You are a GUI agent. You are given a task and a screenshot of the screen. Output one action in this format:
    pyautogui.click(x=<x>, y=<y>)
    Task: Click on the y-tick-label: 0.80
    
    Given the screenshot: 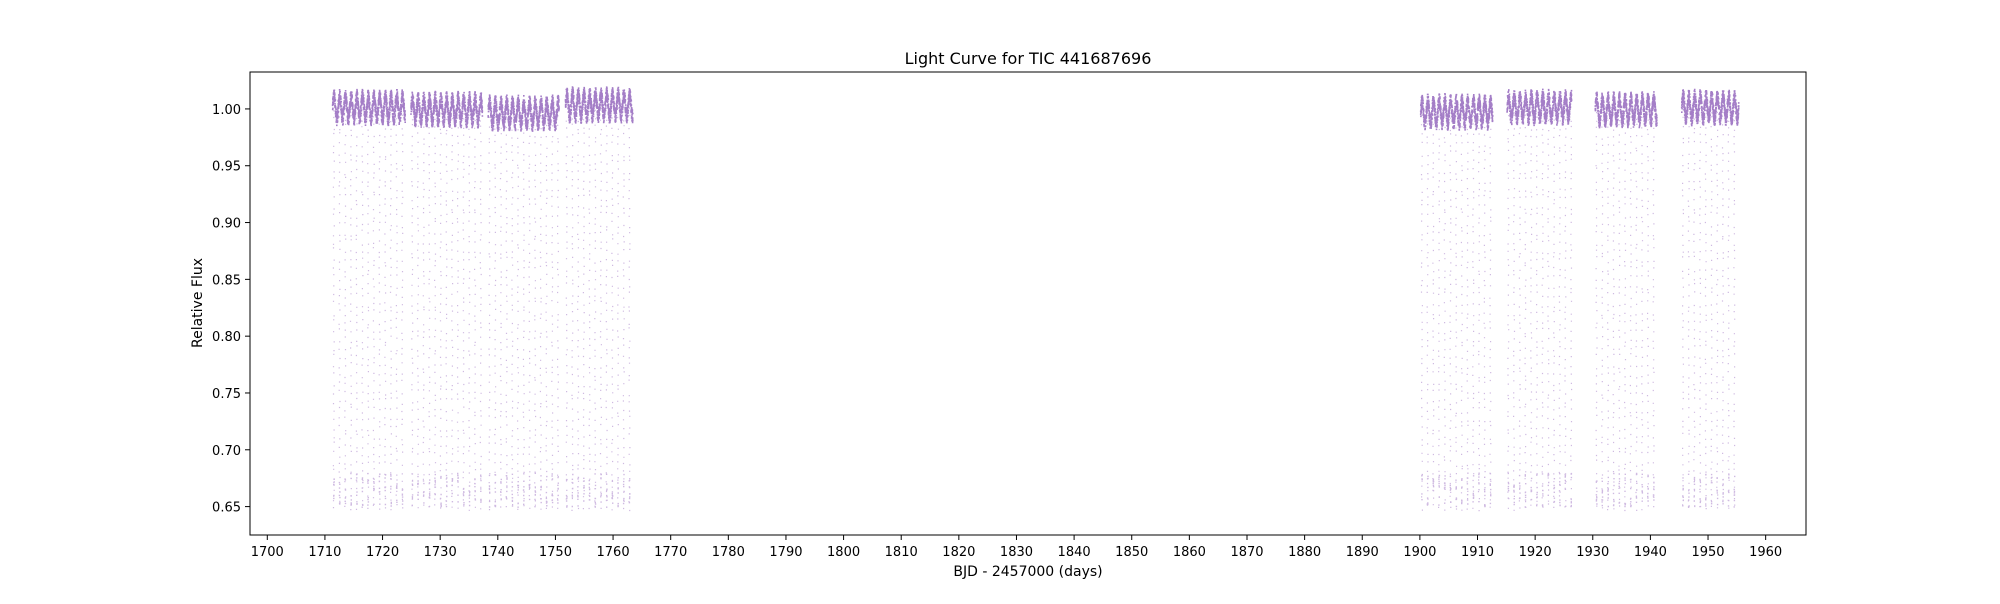 What is the action you would take?
    pyautogui.click(x=226, y=337)
    